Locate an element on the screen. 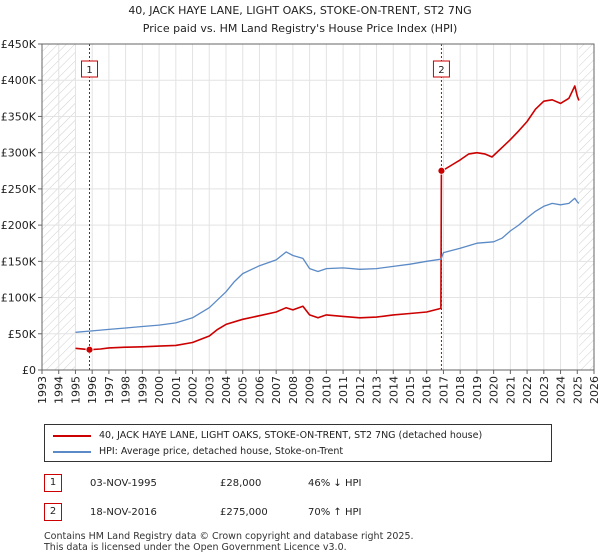 The height and width of the screenshot is (560, 600). x-tick-label-2024: 2024 is located at coordinates (561, 390).